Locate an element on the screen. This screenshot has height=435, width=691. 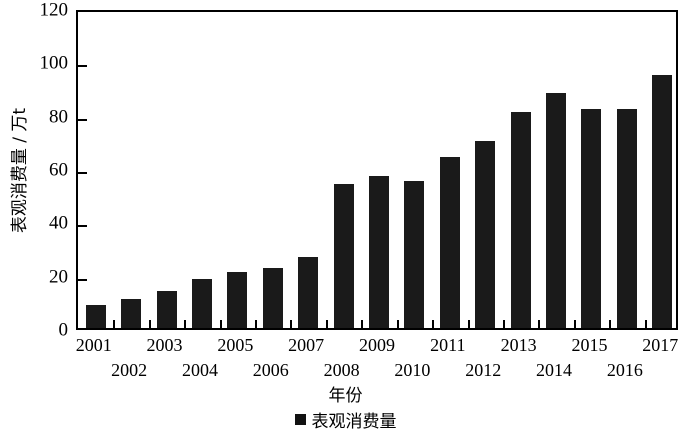
legend-label: 表观消费量 is located at coordinates (354, 422).